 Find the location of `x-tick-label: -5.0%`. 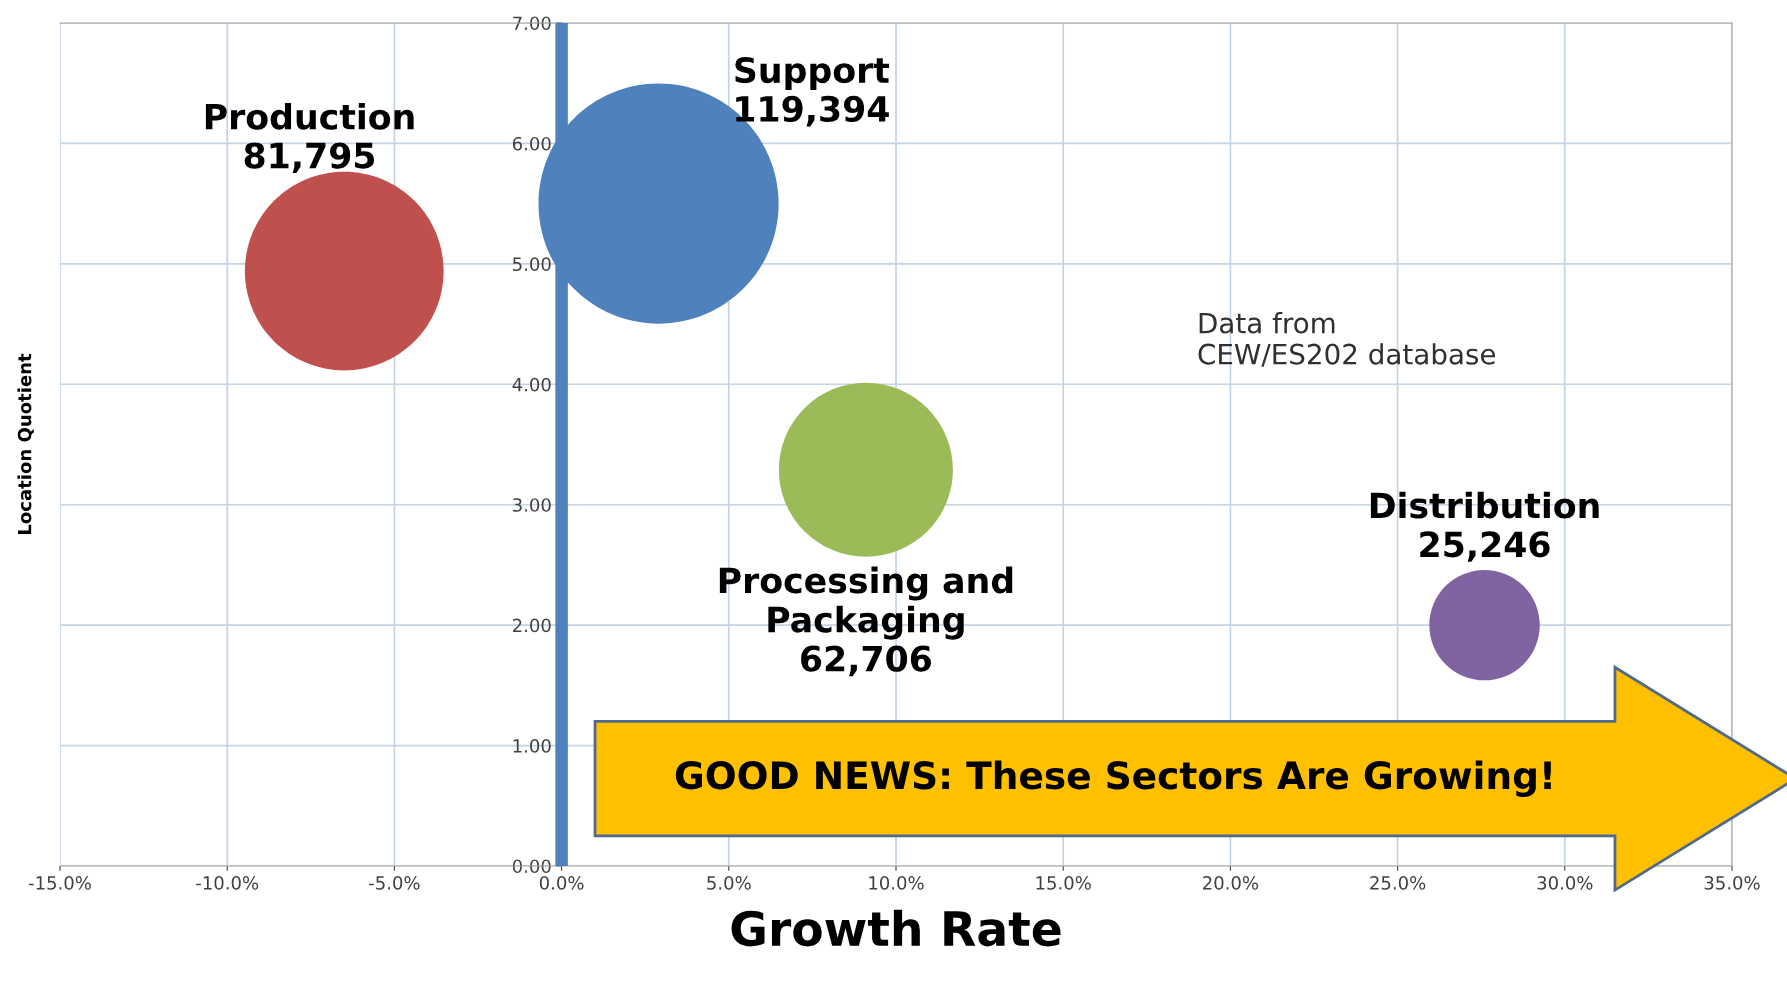

x-tick-label: -5.0% is located at coordinates (394, 883).